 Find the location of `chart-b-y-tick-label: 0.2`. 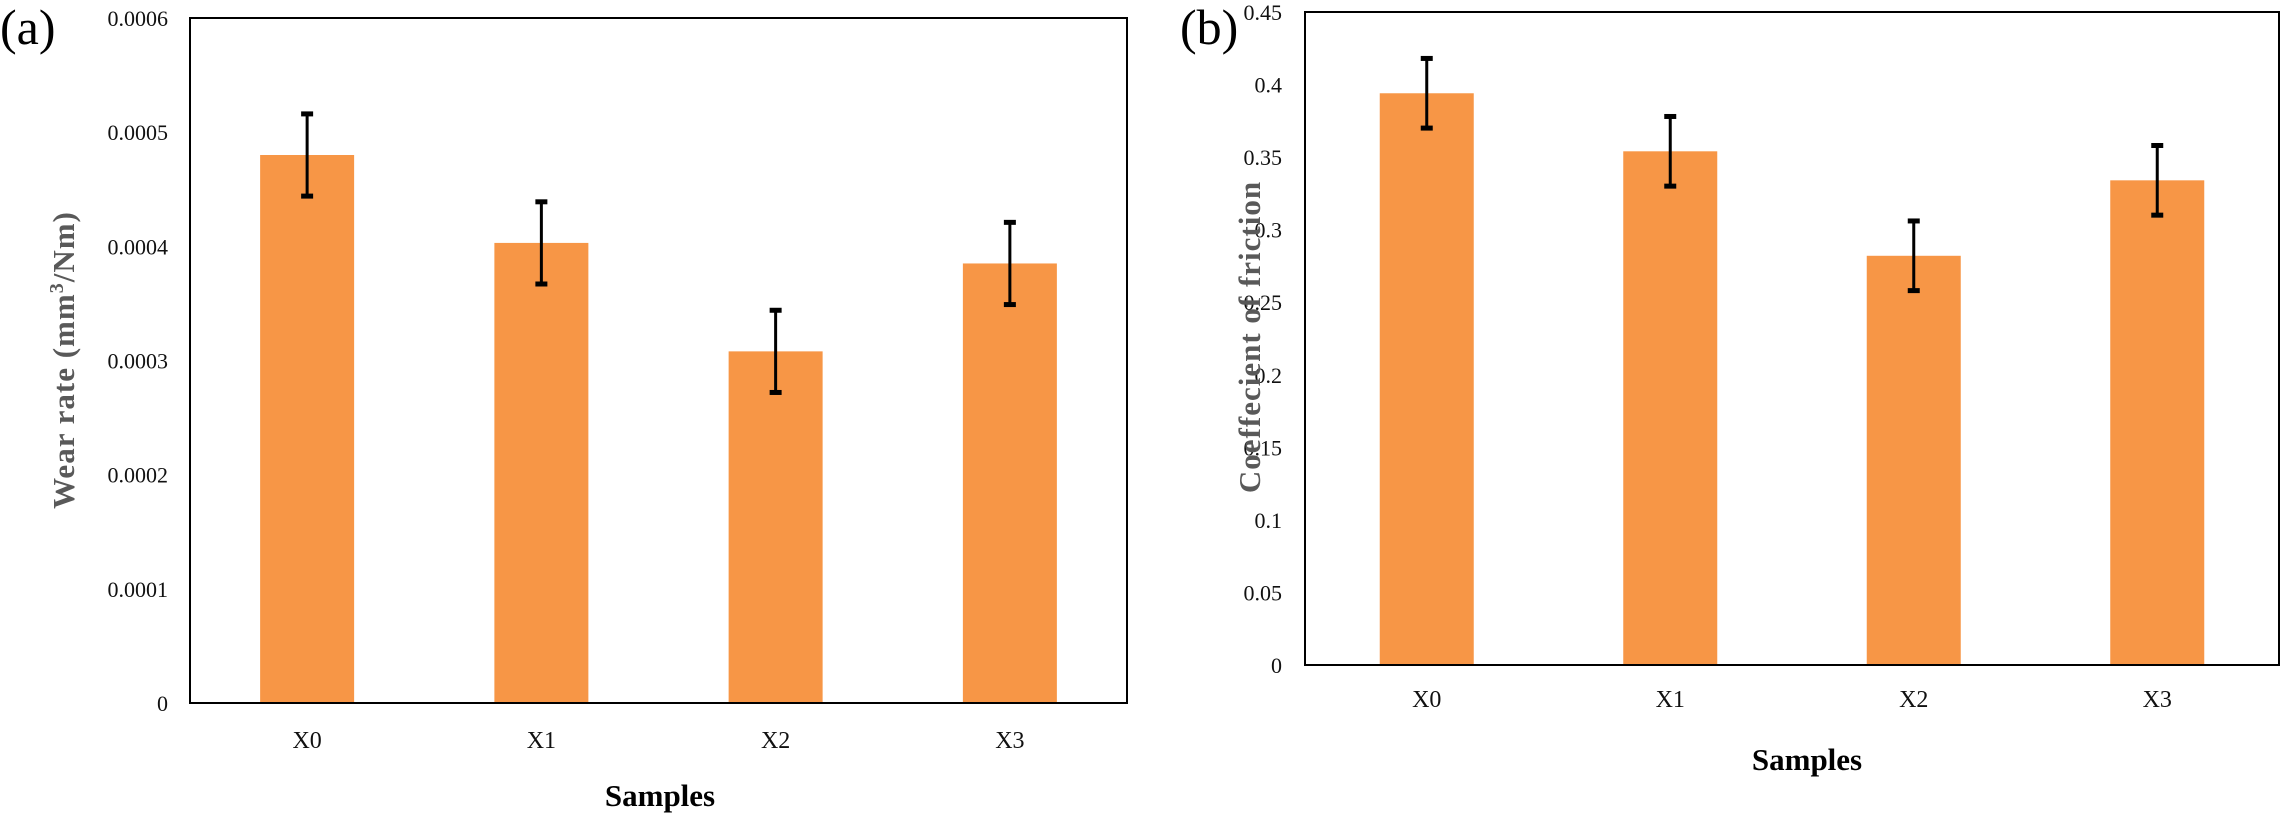

chart-b-y-tick-label: 0.2 is located at coordinates (1269, 375).